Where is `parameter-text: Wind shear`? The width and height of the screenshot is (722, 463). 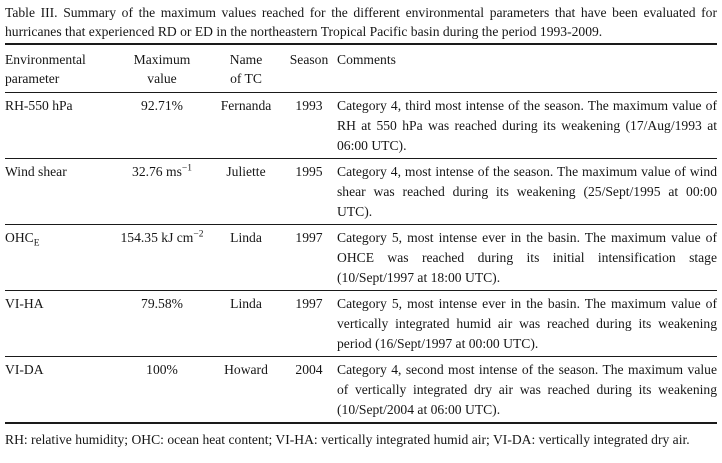 parameter-text: Wind shear is located at coordinates (36, 171).